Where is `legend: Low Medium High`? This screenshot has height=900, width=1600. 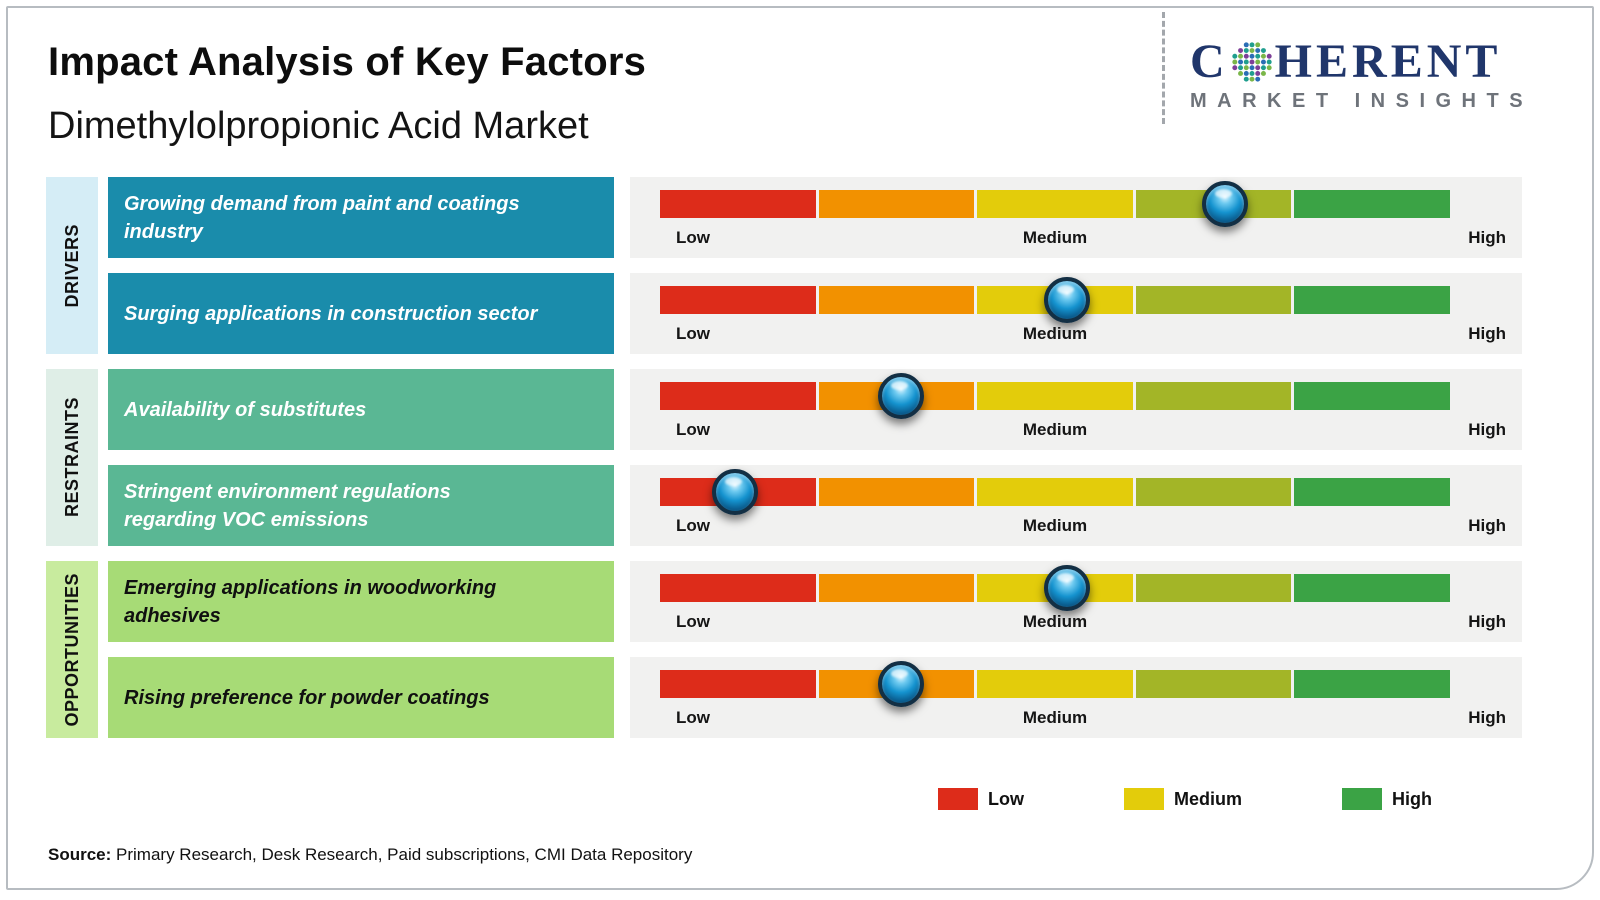
legend: Low Medium High is located at coordinates (1185, 799).